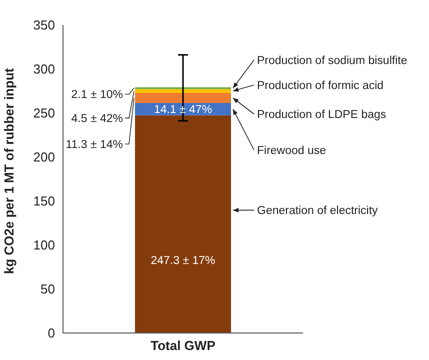 This screenshot has height=360, width=429. What do you see at coordinates (44, 113) in the screenshot?
I see `y-tick-label: 250` at bounding box center [44, 113].